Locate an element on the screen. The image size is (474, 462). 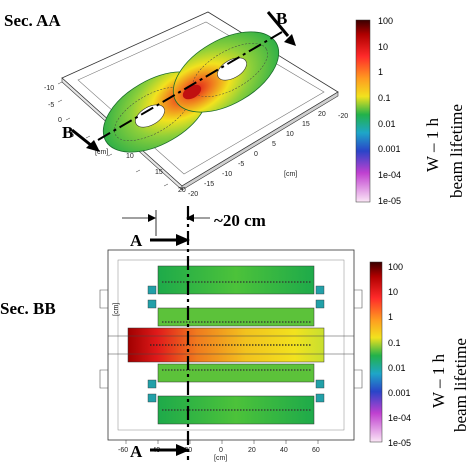
colorbar-top: 100 10 1 0.1 0.01 0.001 1e-04 1e-05 is located at coordinates (378, 111).